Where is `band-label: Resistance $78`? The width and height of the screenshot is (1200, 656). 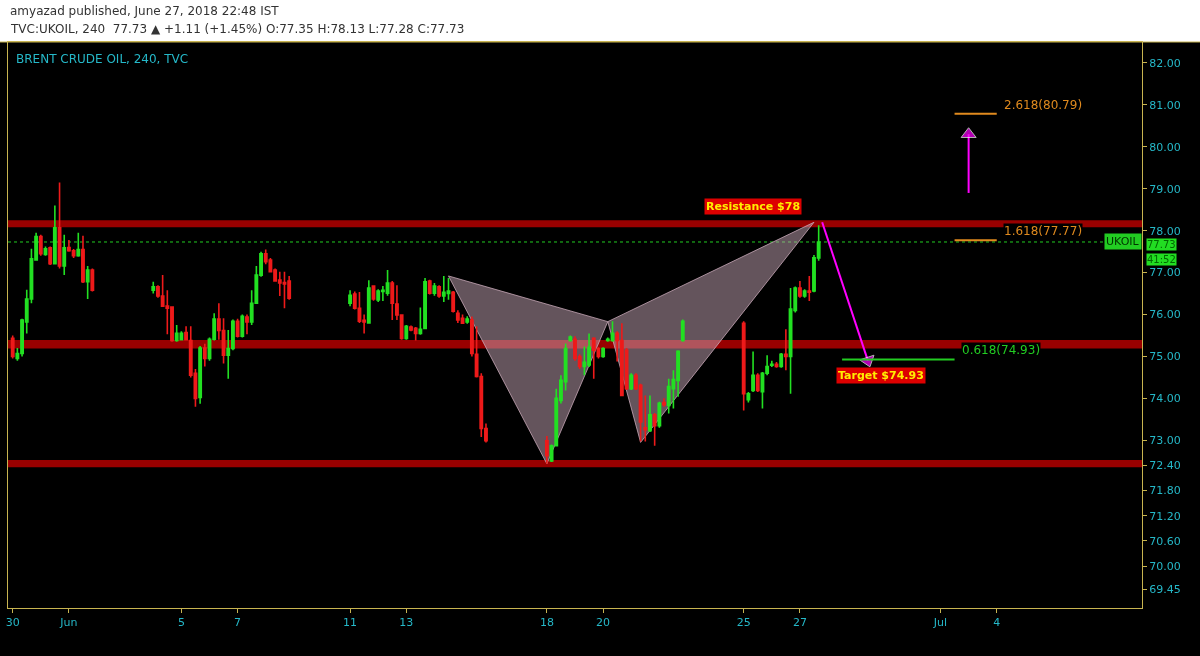 band-label: Resistance $78 is located at coordinates (753, 206).